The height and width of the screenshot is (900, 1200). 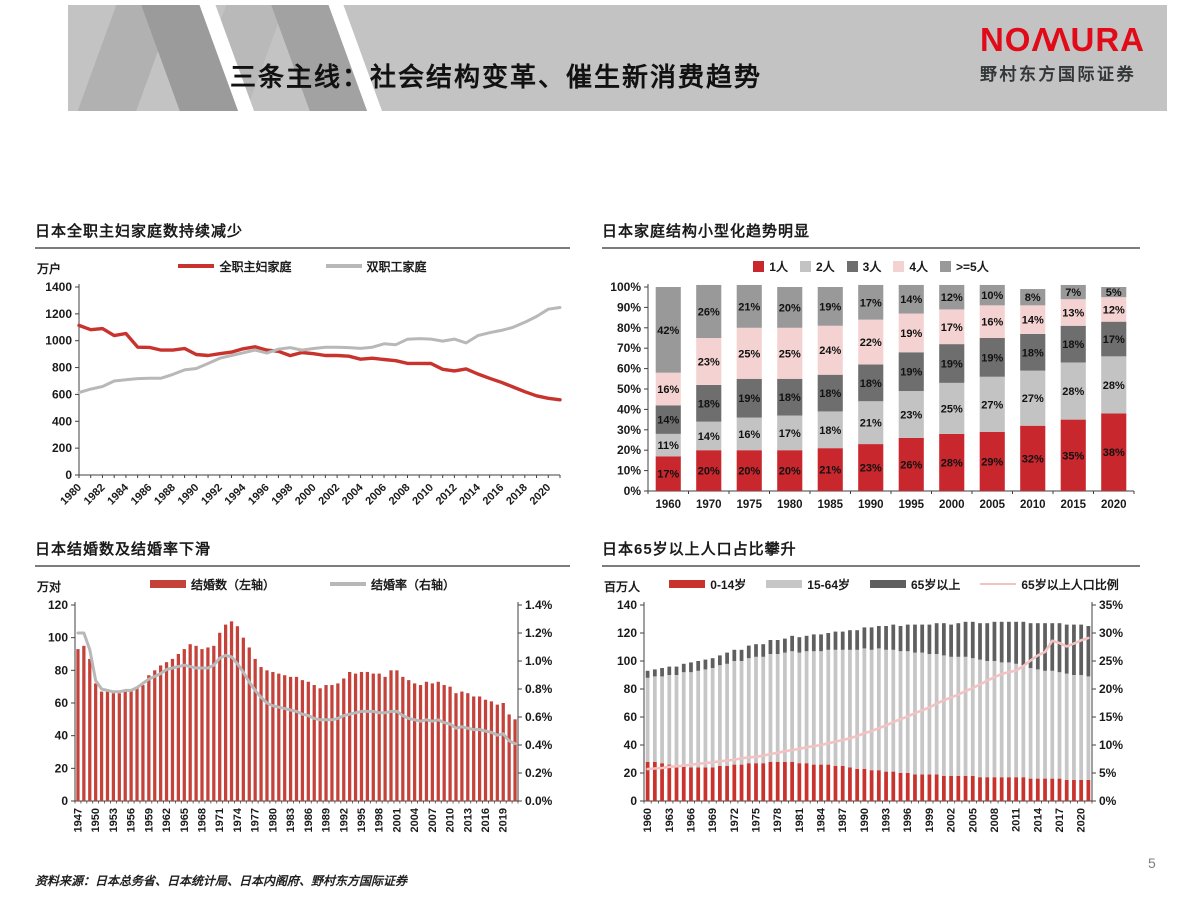 What do you see at coordinates (64, 801) in the screenshot?
I see `svg-text: 0` at bounding box center [64, 801].